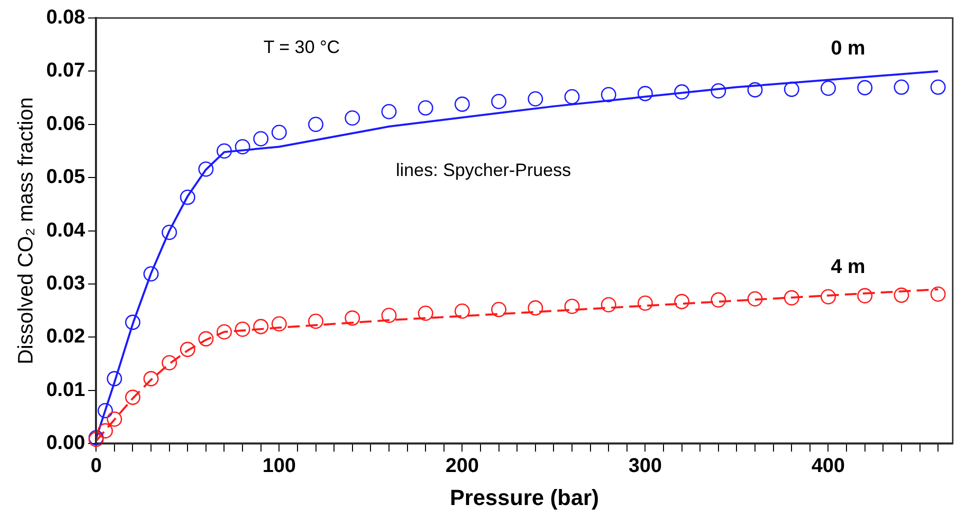 The width and height of the screenshot is (961, 522). I want to click on y-tick-label: 0.04, so click(66, 230).